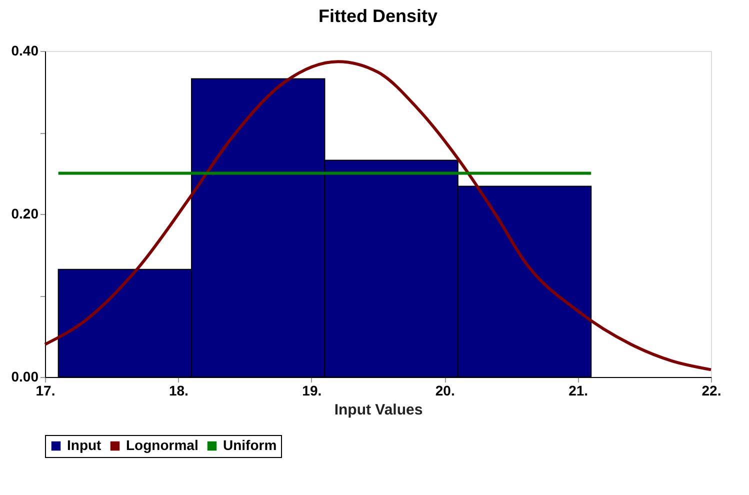 Image resolution: width=749 pixels, height=495 pixels. What do you see at coordinates (25, 50) in the screenshot?
I see `y-tick-label: 0.40` at bounding box center [25, 50].